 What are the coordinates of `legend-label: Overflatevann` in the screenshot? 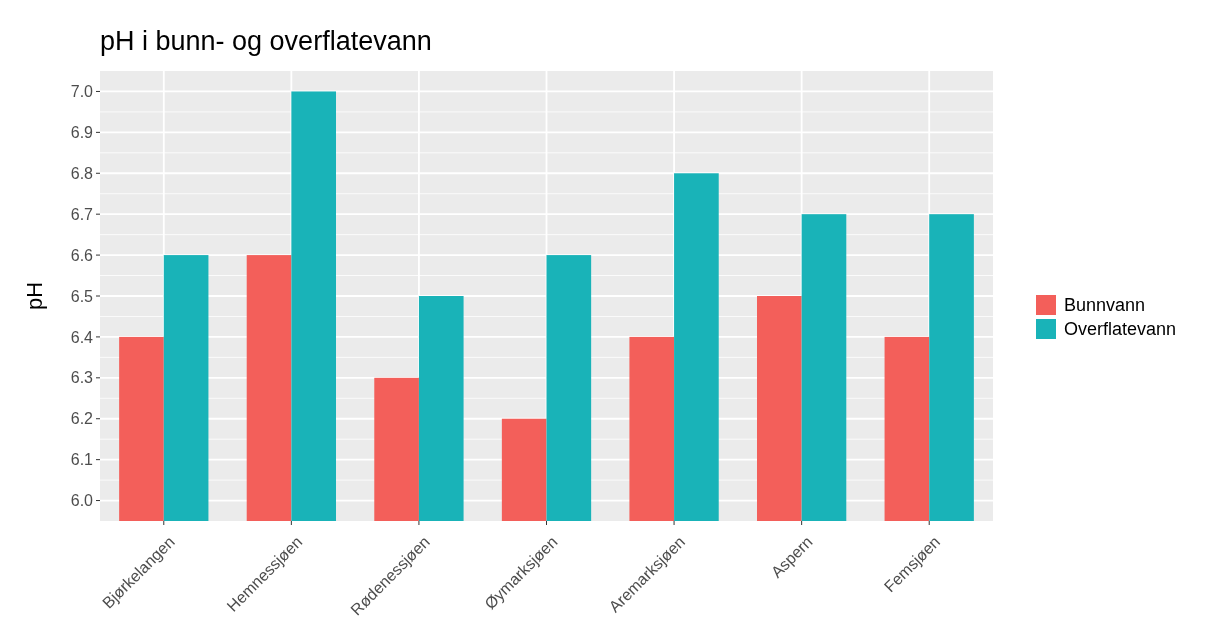 It's located at (1120, 329).